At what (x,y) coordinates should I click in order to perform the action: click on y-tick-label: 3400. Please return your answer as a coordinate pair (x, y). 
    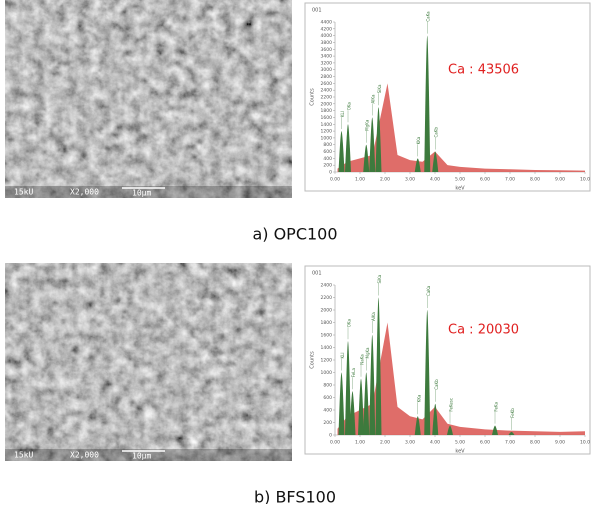
    Looking at the image, I should click on (327, 57).